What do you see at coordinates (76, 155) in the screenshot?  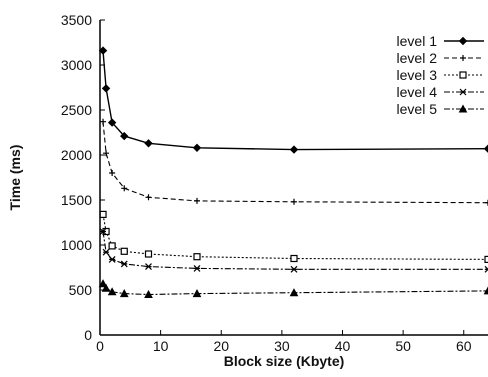 I see `y-tick-label: 2000` at bounding box center [76, 155].